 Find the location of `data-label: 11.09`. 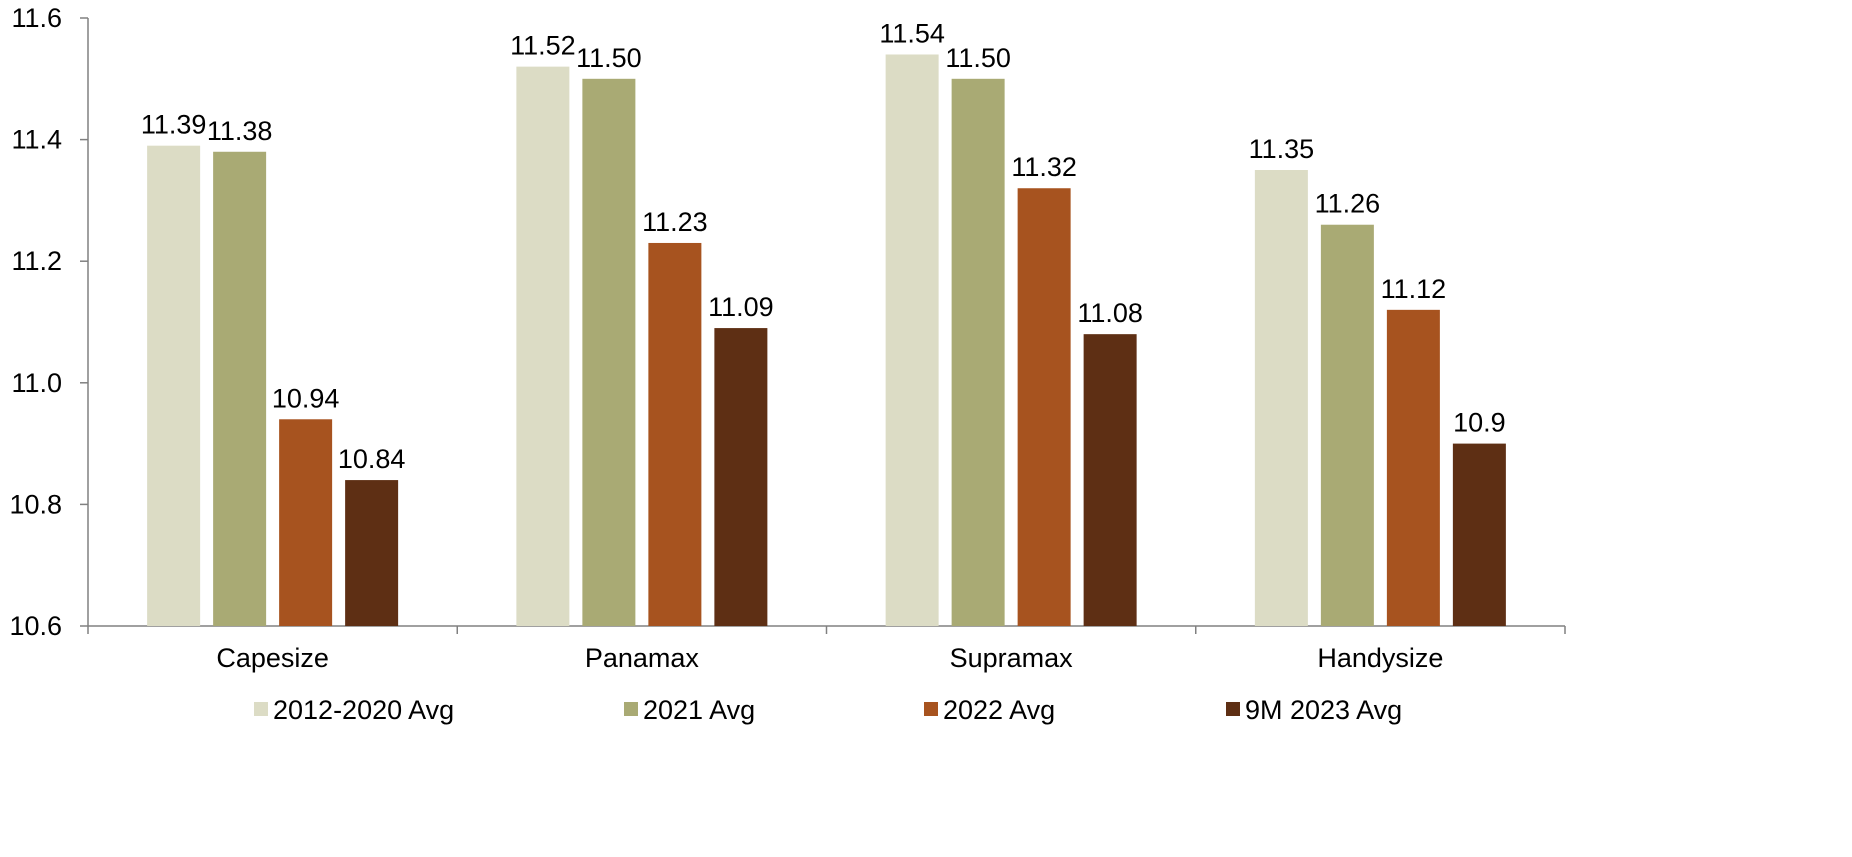

data-label: 11.09 is located at coordinates (741, 307).